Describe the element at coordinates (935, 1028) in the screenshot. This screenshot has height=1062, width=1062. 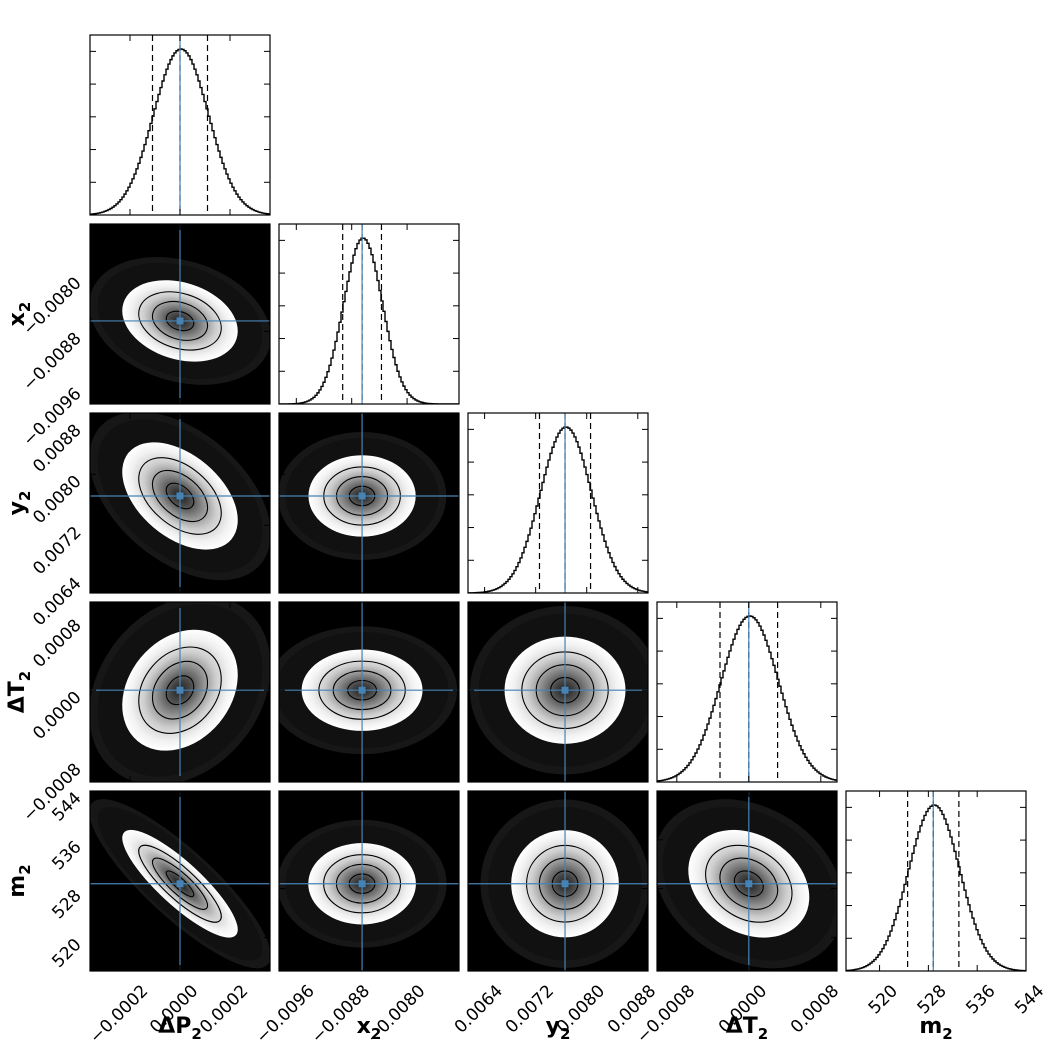
I see `x-axis-label-4: m2` at that location.